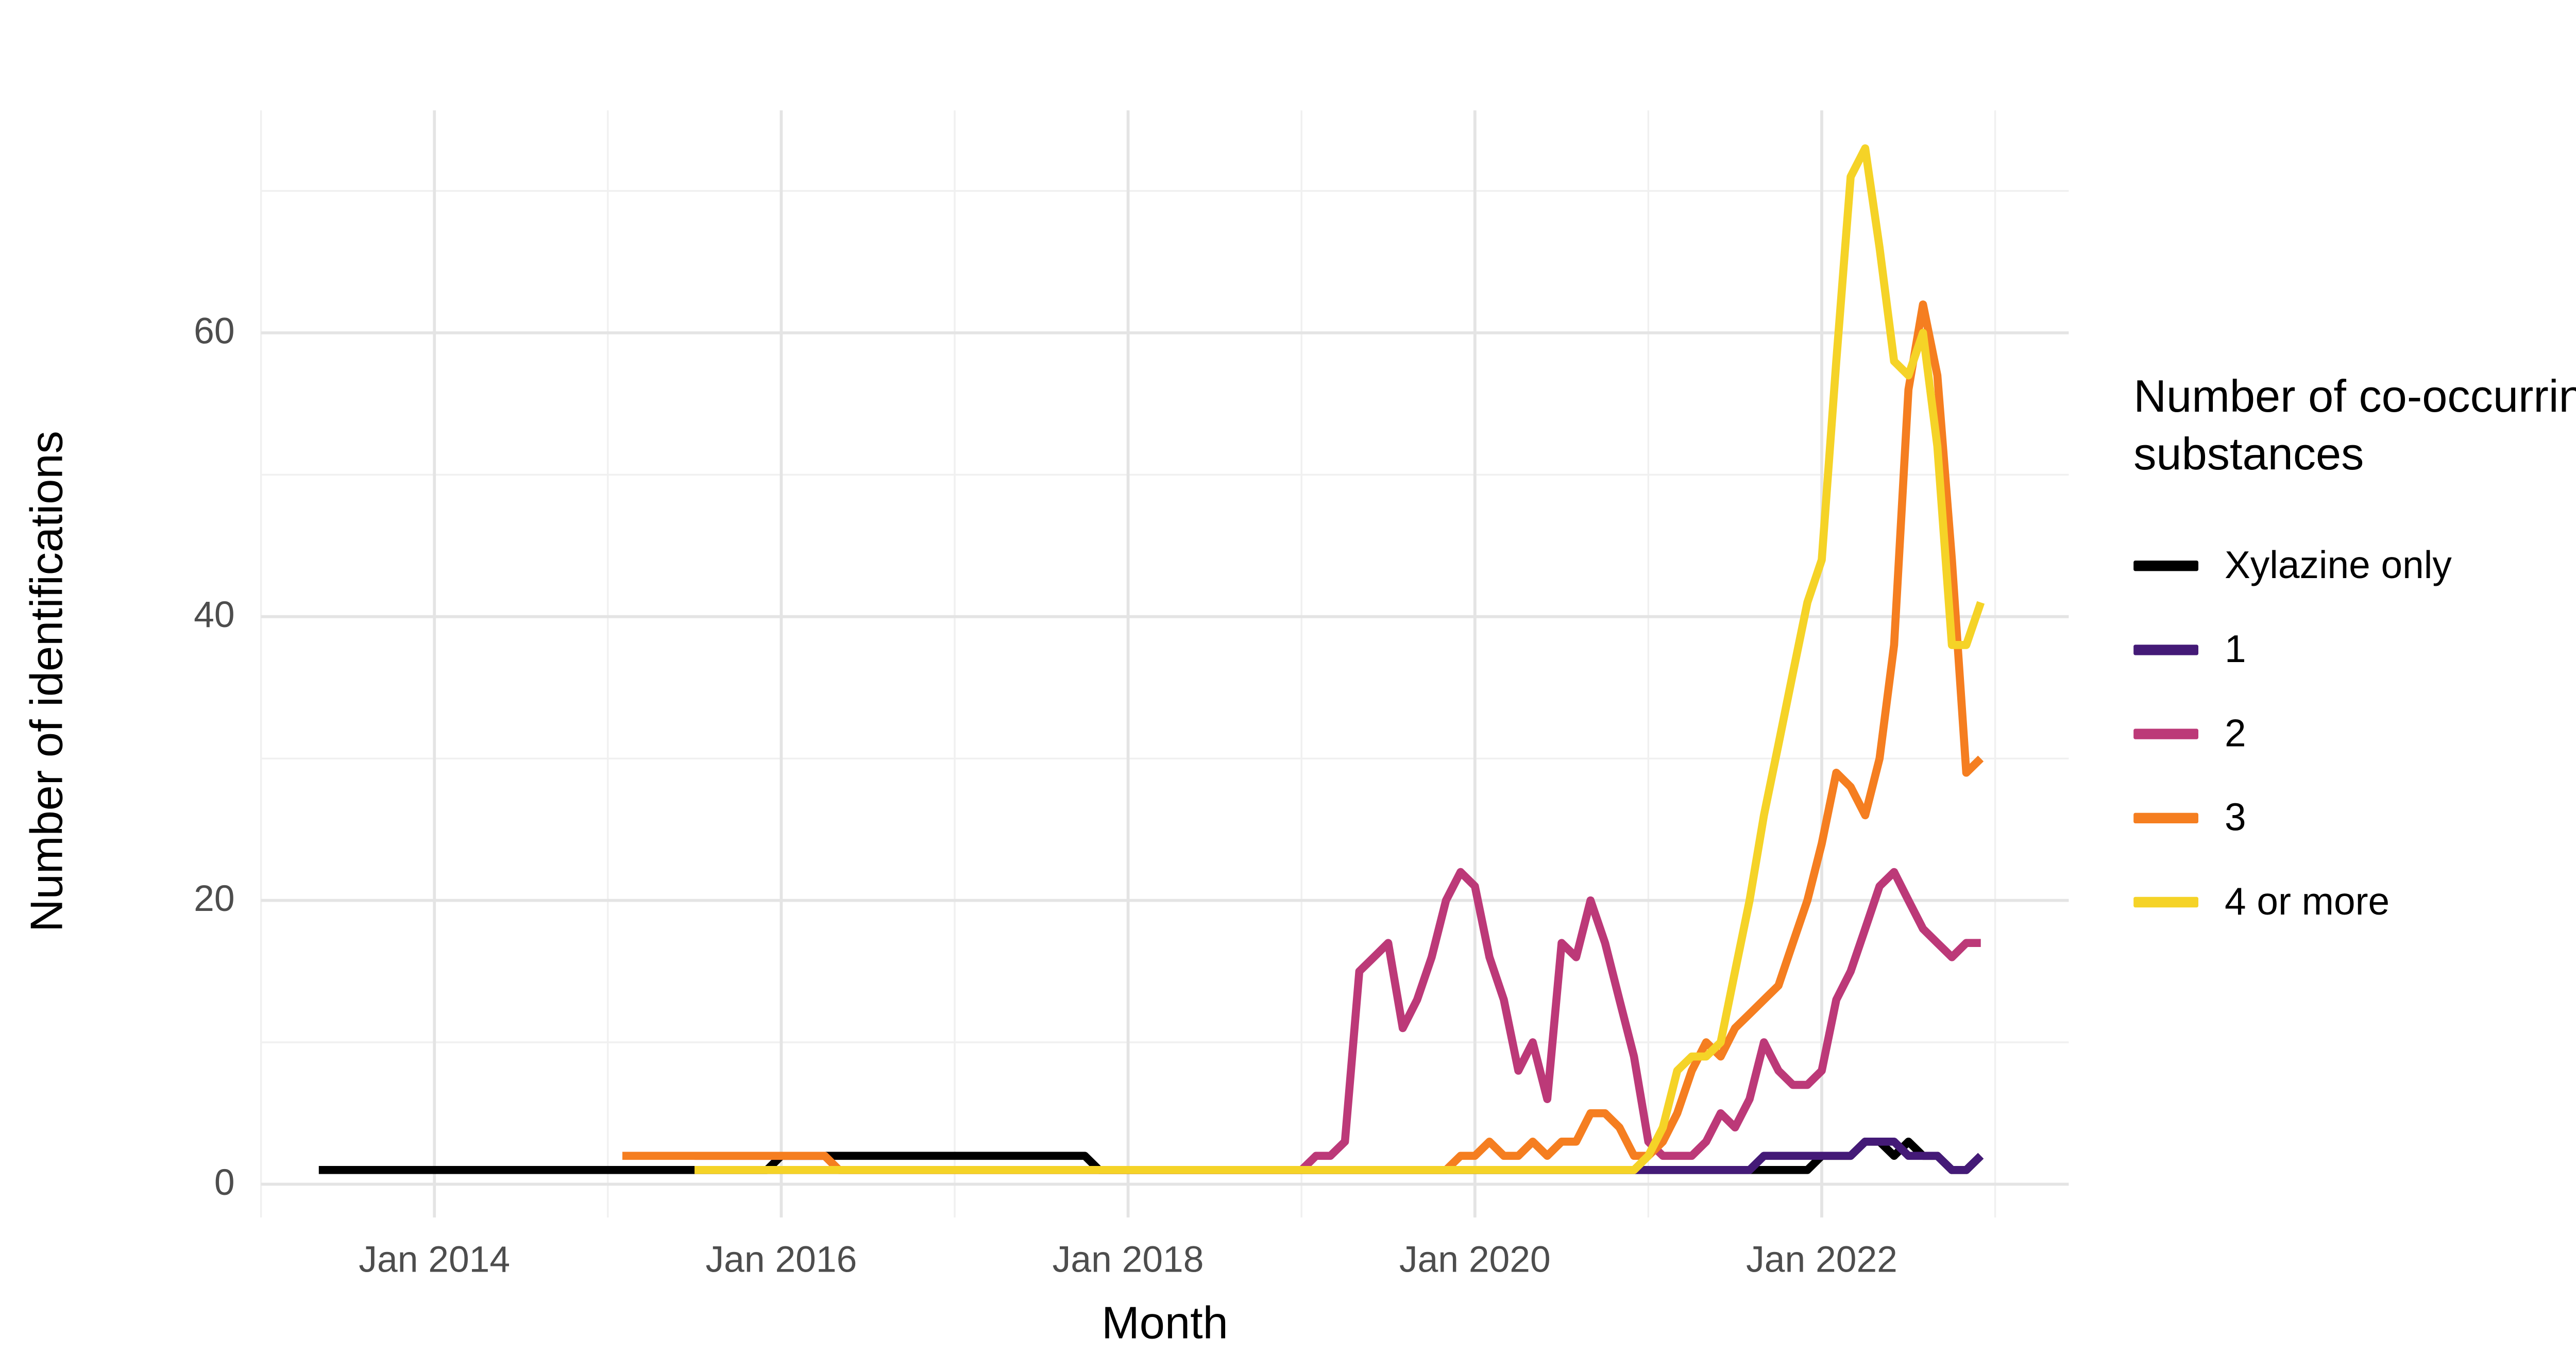  I want to click on x-tick-label: Jan 2018, so click(1128, 1260).